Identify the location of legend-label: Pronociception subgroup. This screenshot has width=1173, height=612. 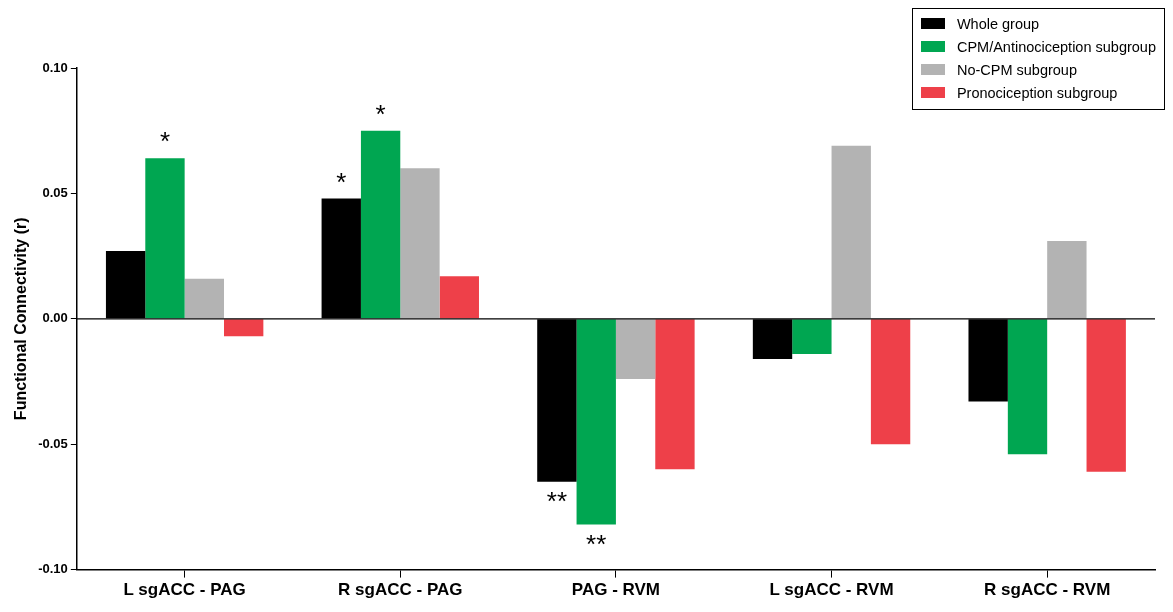
(1037, 92).